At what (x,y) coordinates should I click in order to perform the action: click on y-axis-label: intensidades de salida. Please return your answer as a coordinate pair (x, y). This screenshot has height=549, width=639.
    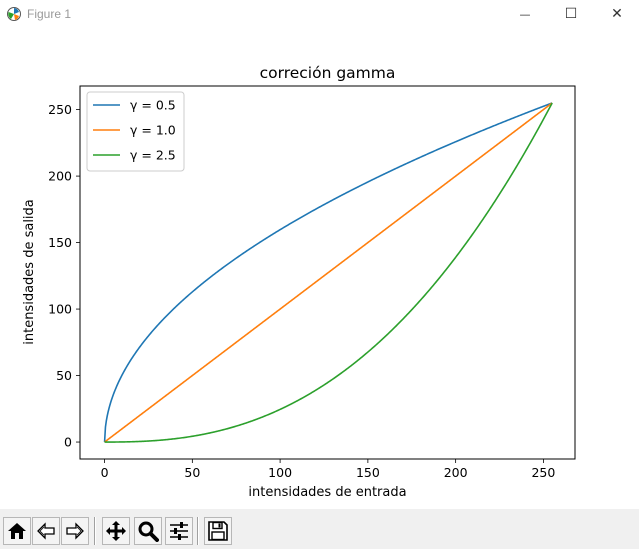
    Looking at the image, I should click on (29, 272).